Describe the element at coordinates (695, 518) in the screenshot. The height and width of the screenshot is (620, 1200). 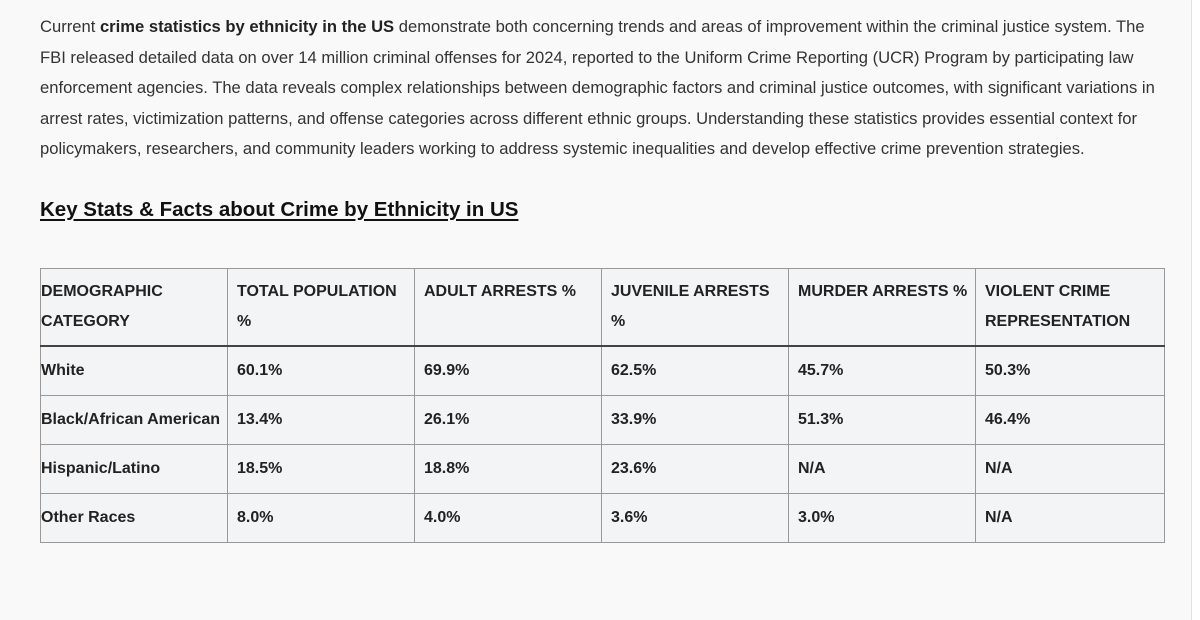
I see `cell-juvenile-arrests: 3.6%` at that location.